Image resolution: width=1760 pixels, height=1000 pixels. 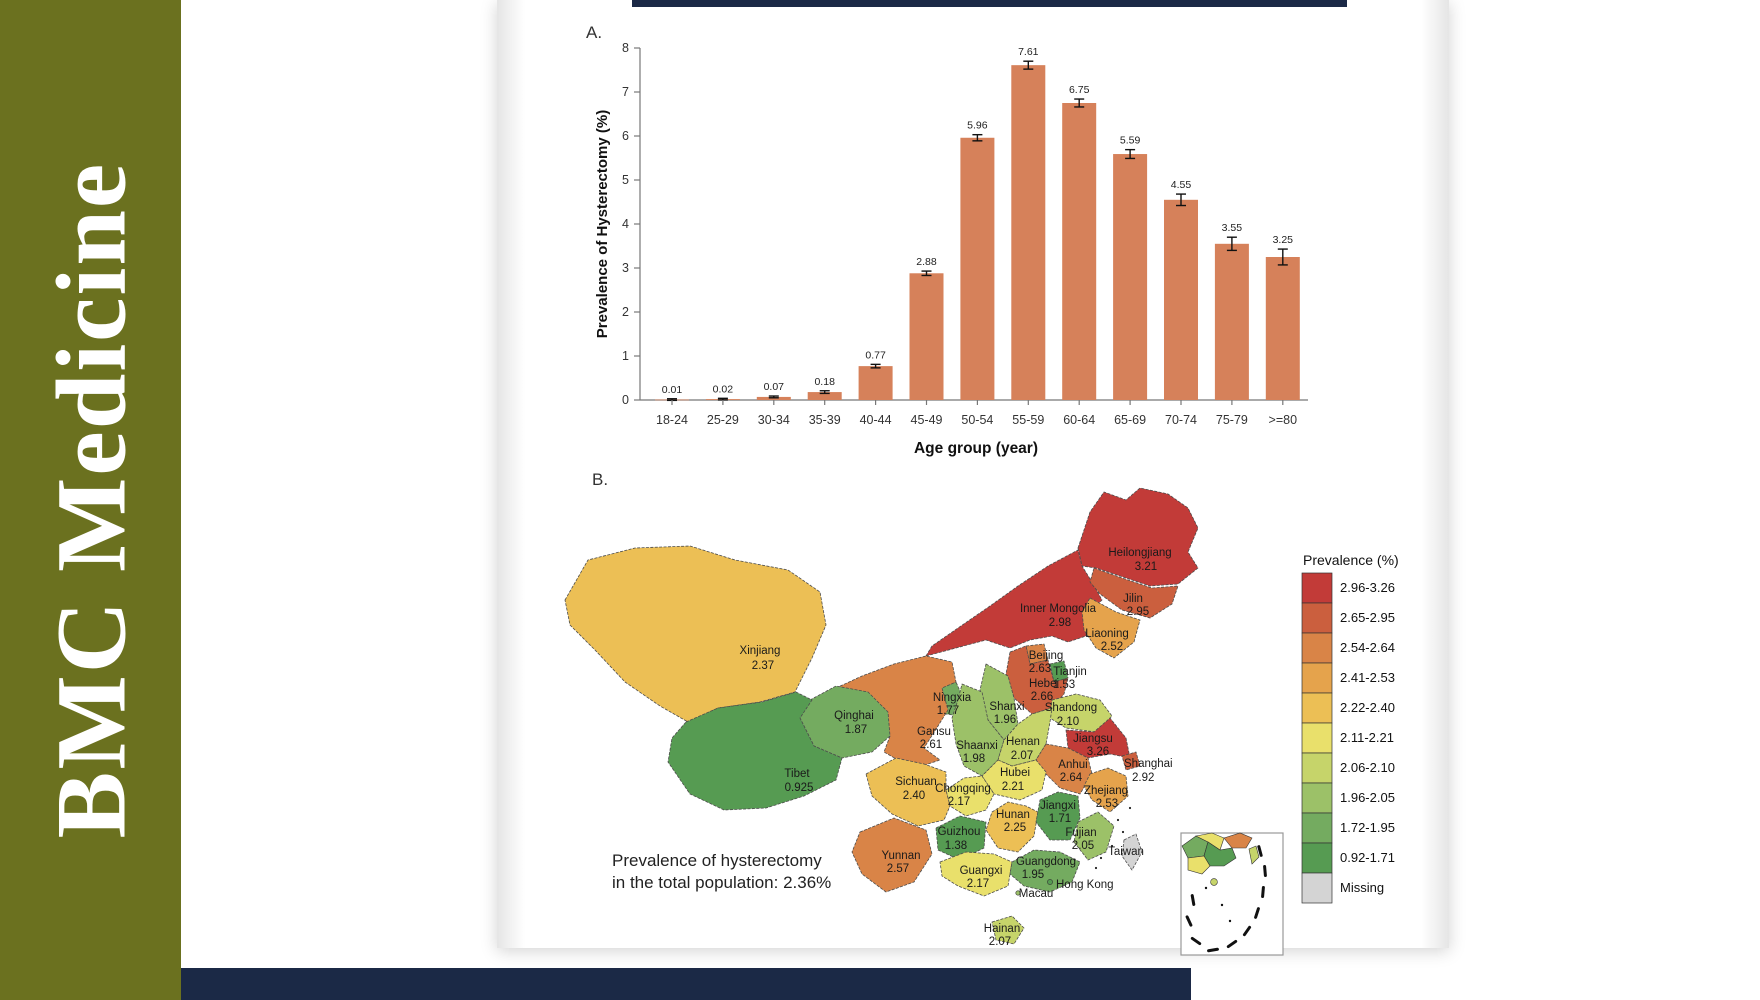 What do you see at coordinates (1050, 882) in the screenshot?
I see `hong-kong-marker` at bounding box center [1050, 882].